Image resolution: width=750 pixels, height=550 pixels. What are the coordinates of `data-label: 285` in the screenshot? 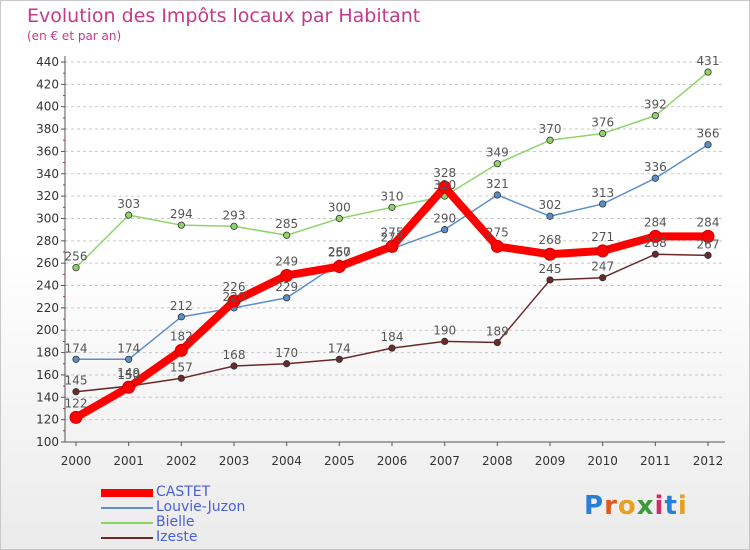 It's located at (286, 224).